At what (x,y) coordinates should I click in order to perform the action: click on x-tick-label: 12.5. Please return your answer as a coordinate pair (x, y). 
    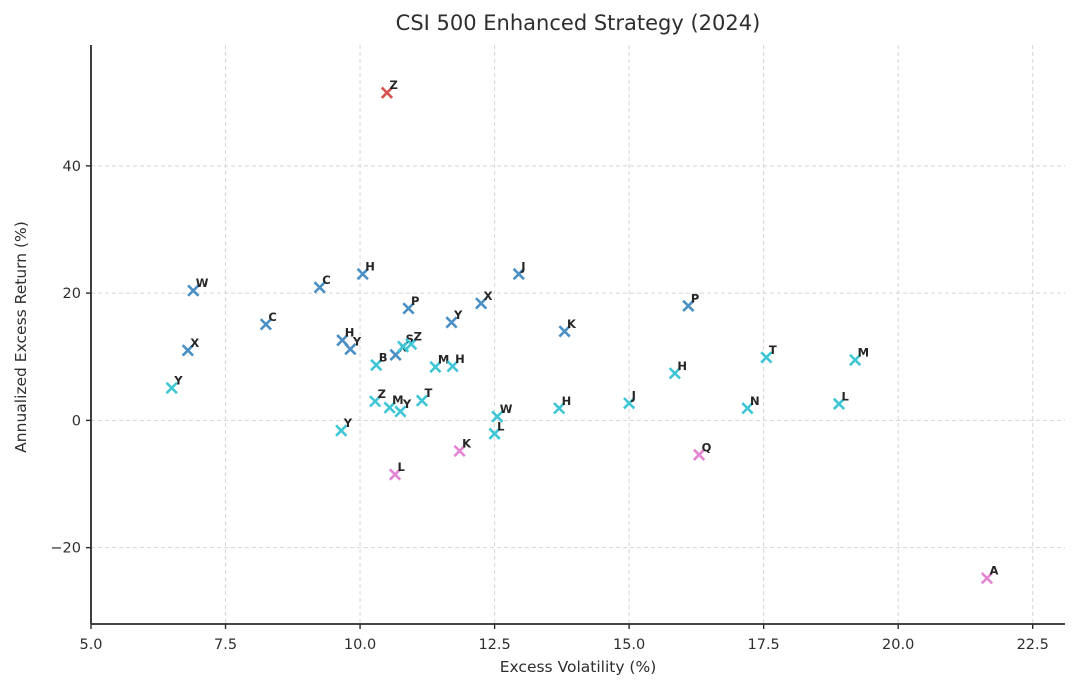
    Looking at the image, I should click on (494, 645).